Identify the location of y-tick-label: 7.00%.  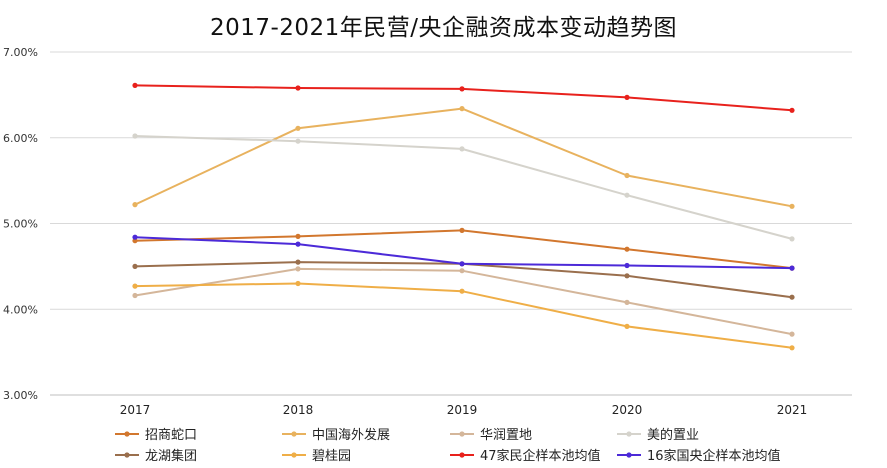
(20, 52).